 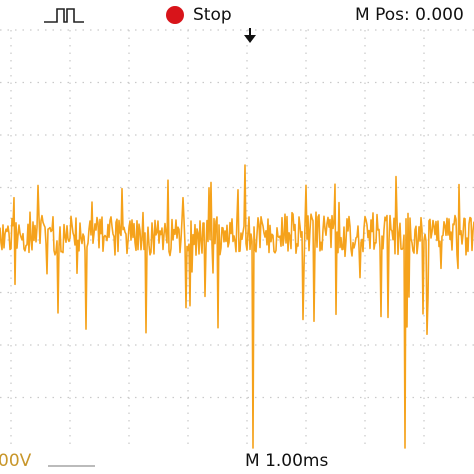 What do you see at coordinates (164, 461) in the screenshot?
I see `bottom-bar: 00V M 1.00ms` at bounding box center [164, 461].